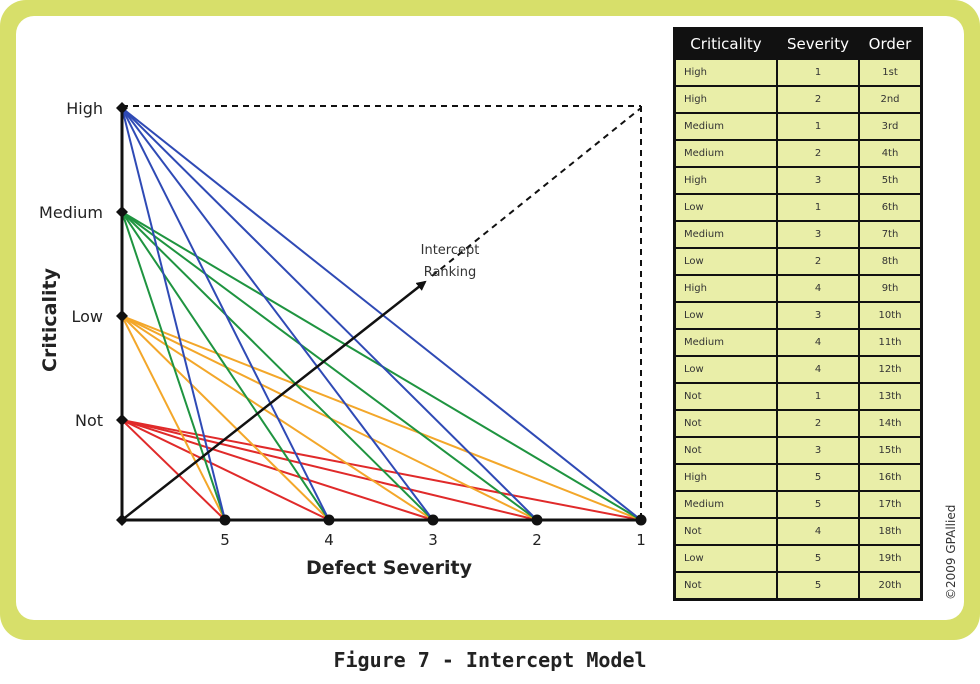 The height and width of the screenshot is (684, 980). I want to click on cell-order: 11th, so click(890, 342).